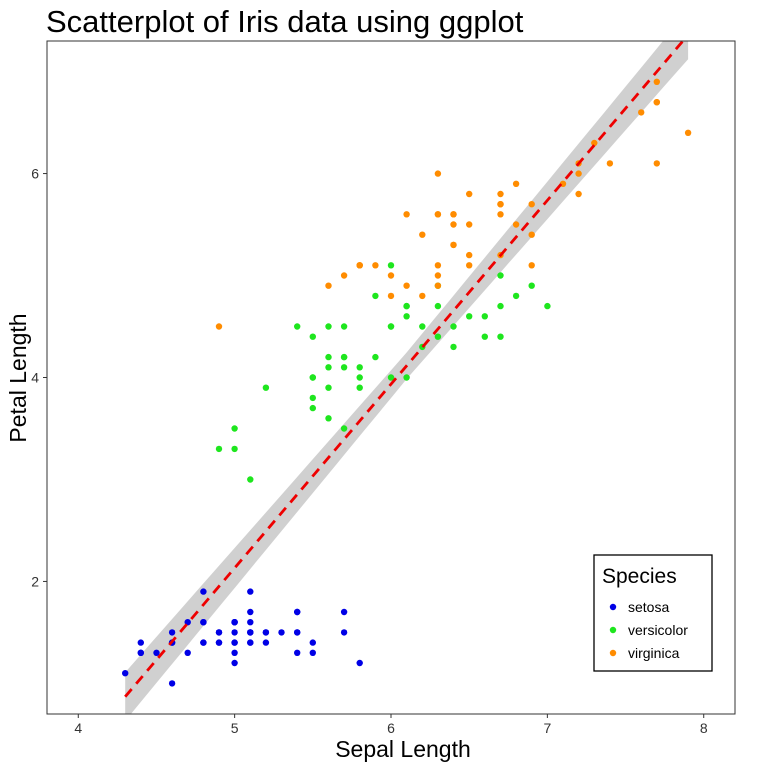  What do you see at coordinates (235, 728) in the screenshot?
I see `x-tick-label: 5` at bounding box center [235, 728].